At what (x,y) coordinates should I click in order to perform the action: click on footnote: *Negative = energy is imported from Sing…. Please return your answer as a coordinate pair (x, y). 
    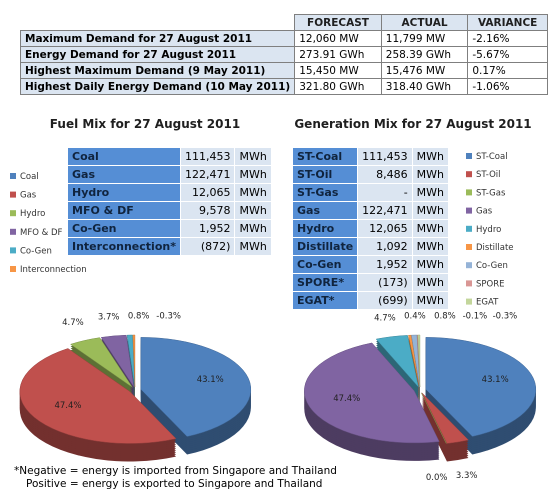
    Looking at the image, I should click on (175, 471).